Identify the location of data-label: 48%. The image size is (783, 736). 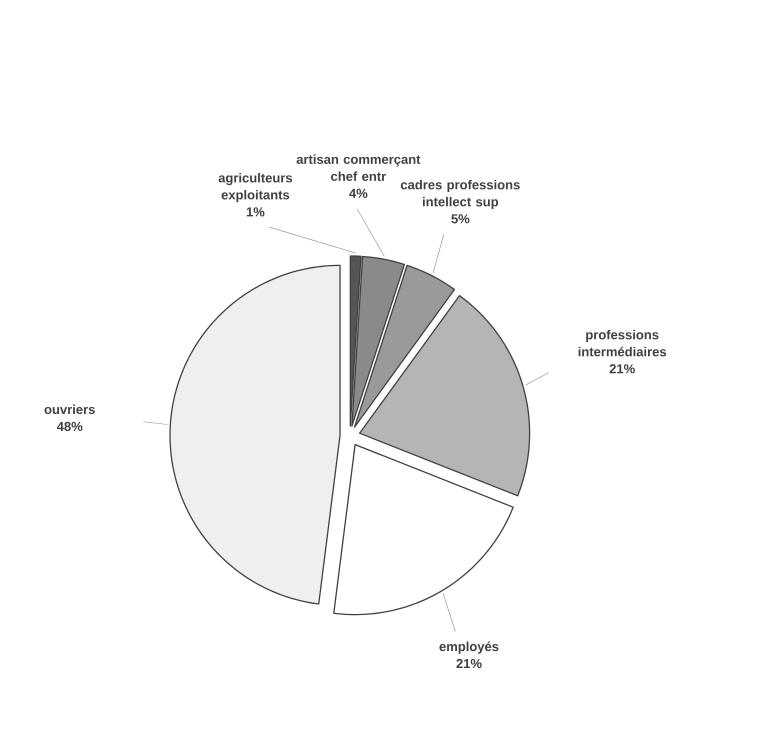
(69, 427).